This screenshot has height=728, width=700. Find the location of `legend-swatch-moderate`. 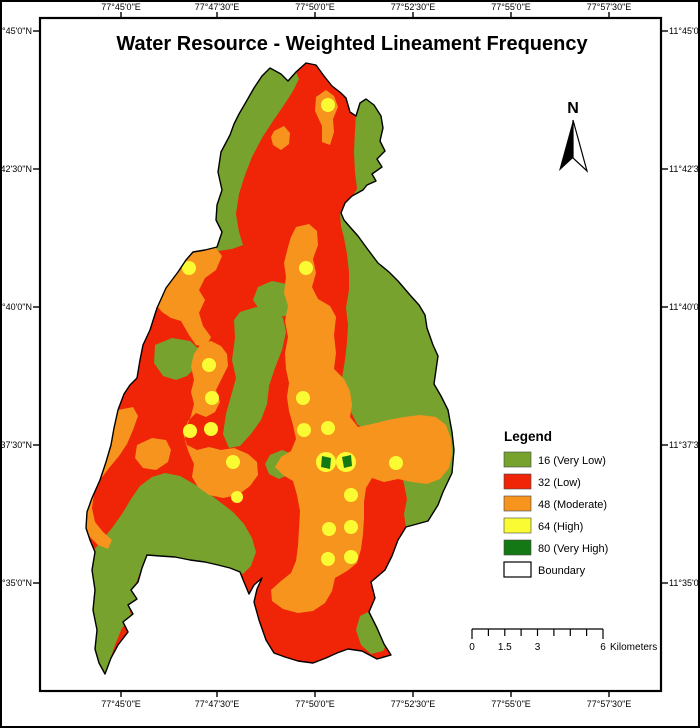

legend-swatch-moderate is located at coordinates (517, 503).